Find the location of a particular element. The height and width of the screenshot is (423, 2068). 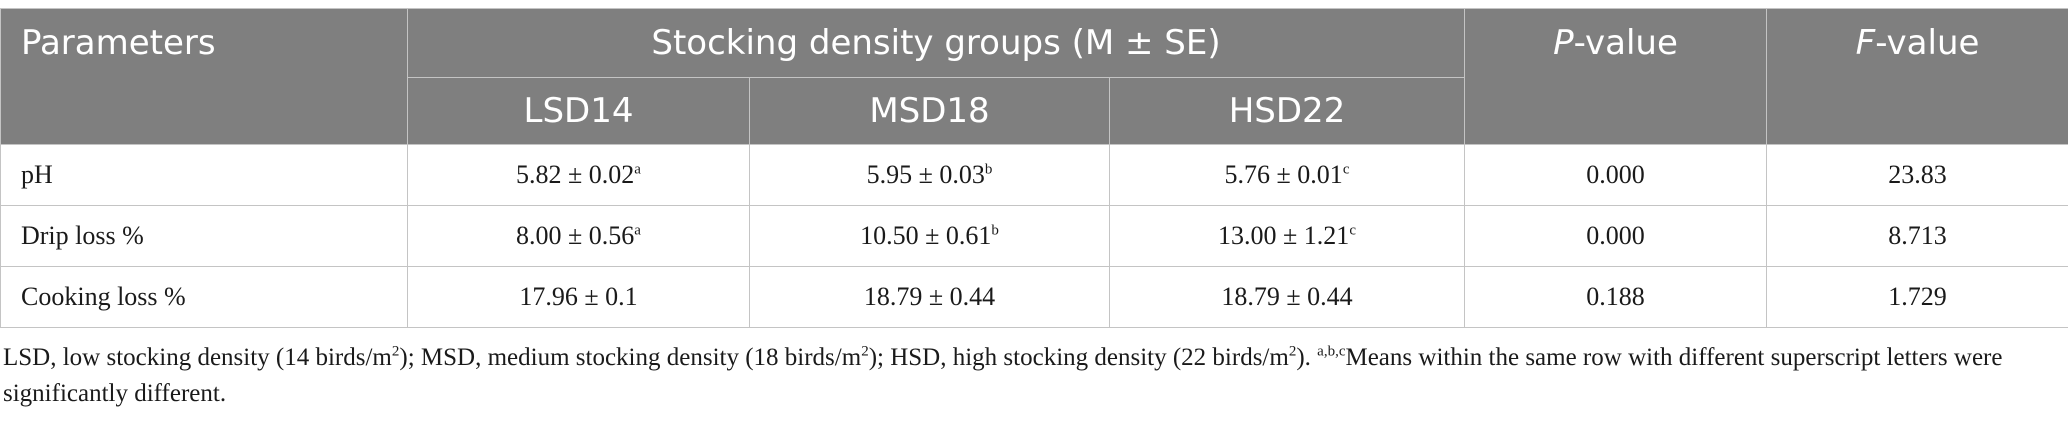

f-value-cell: 1.729 is located at coordinates (1917, 297).